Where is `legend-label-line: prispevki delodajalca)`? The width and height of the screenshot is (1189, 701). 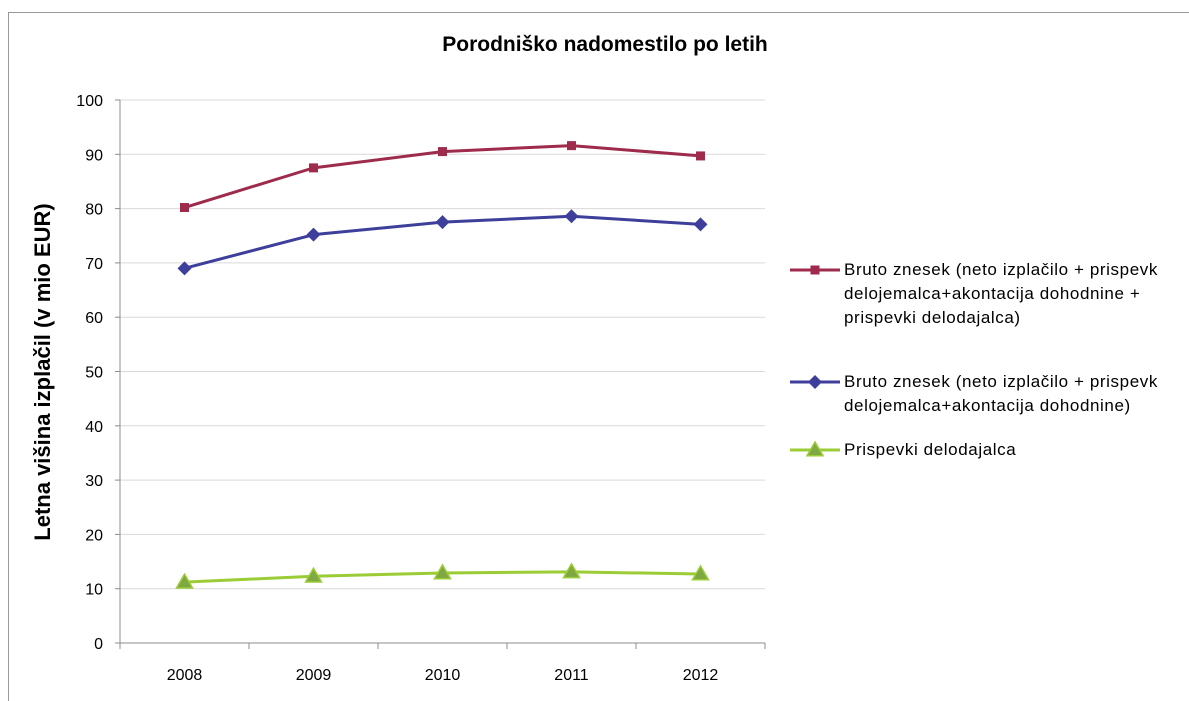
legend-label-line: prispevki delodajalca) is located at coordinates (932, 317).